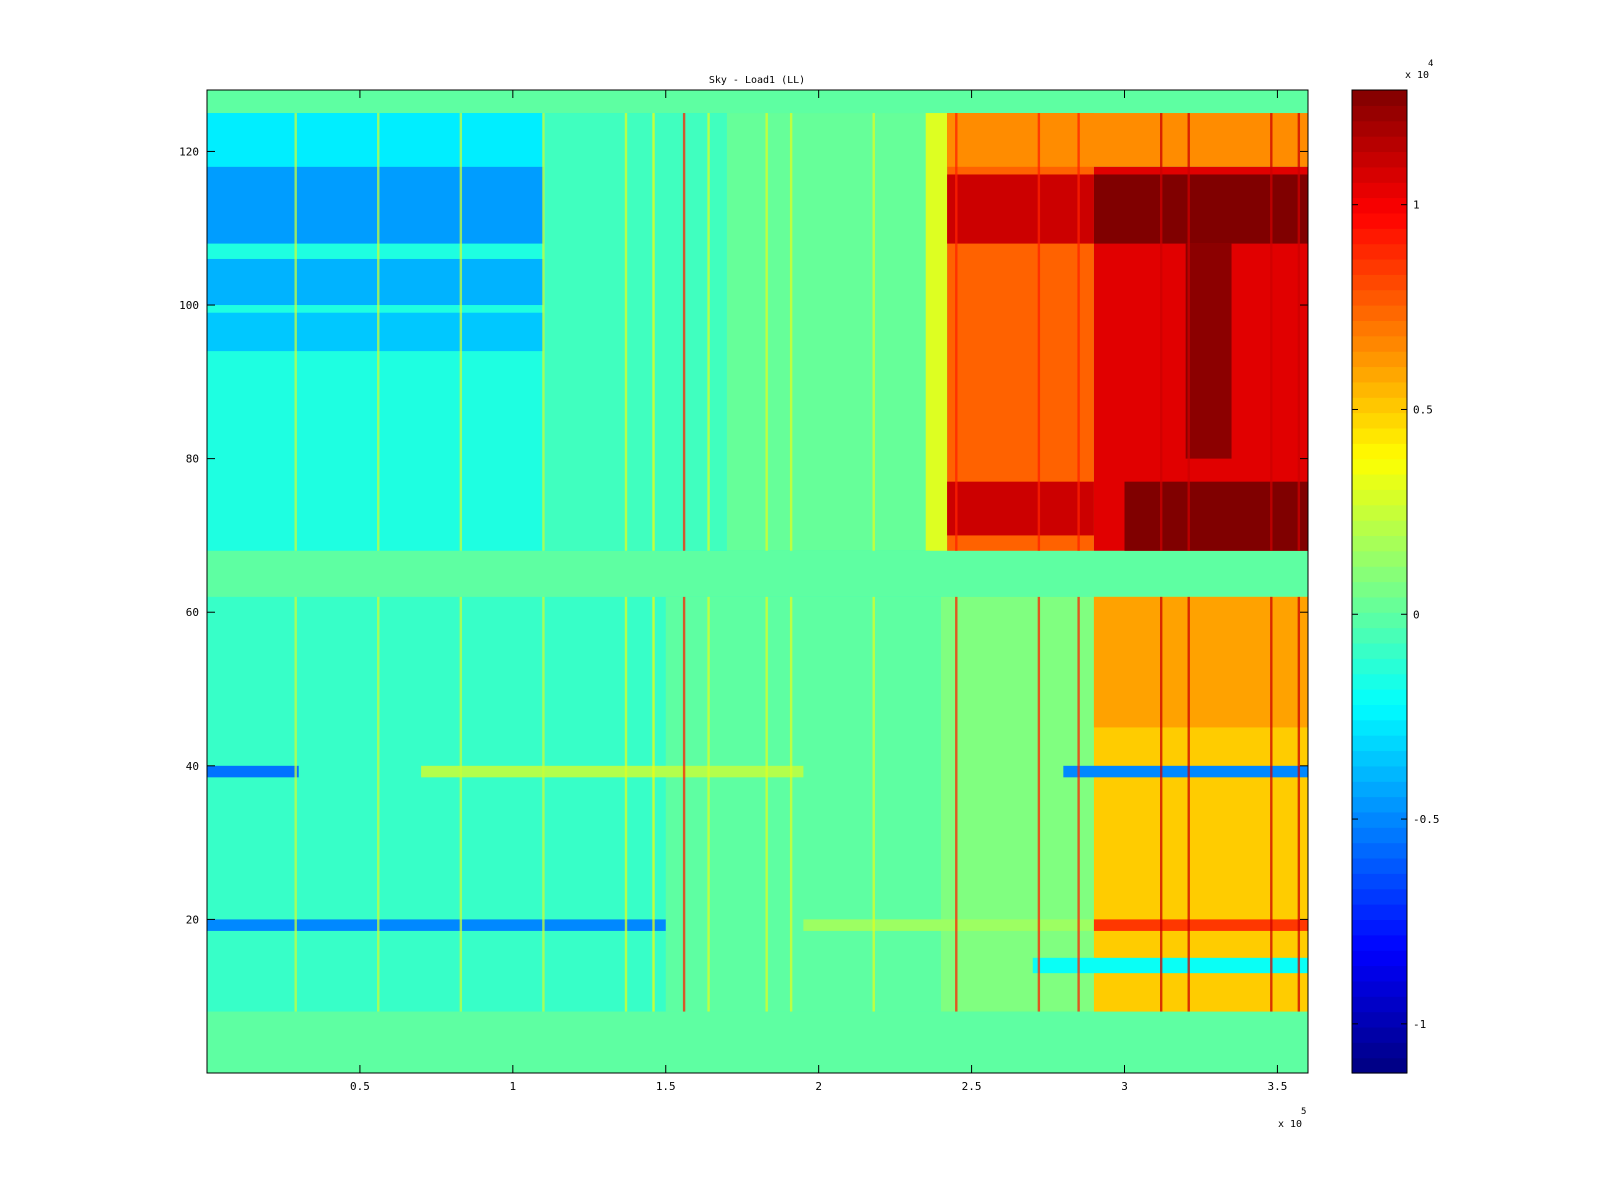 This screenshot has height=1200, width=1600. What do you see at coordinates (757, 80) in the screenshot?
I see `chart-title: Sky - Load1 (LL)` at bounding box center [757, 80].